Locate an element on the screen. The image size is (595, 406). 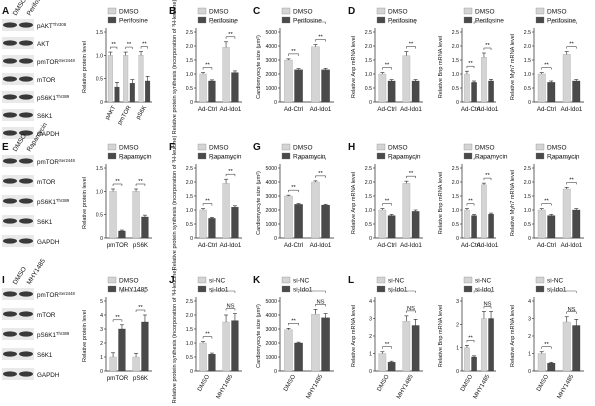
legend-label: Perifosine is located at coordinates (561, 21).